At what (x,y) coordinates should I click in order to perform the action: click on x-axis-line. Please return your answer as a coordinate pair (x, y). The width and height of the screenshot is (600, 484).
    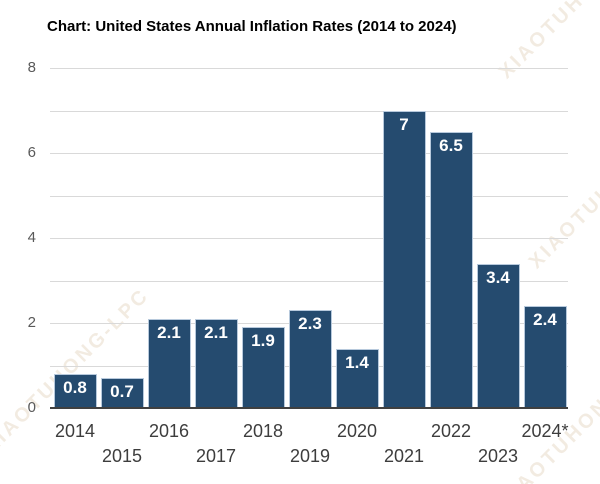
    Looking at the image, I should click on (309, 408).